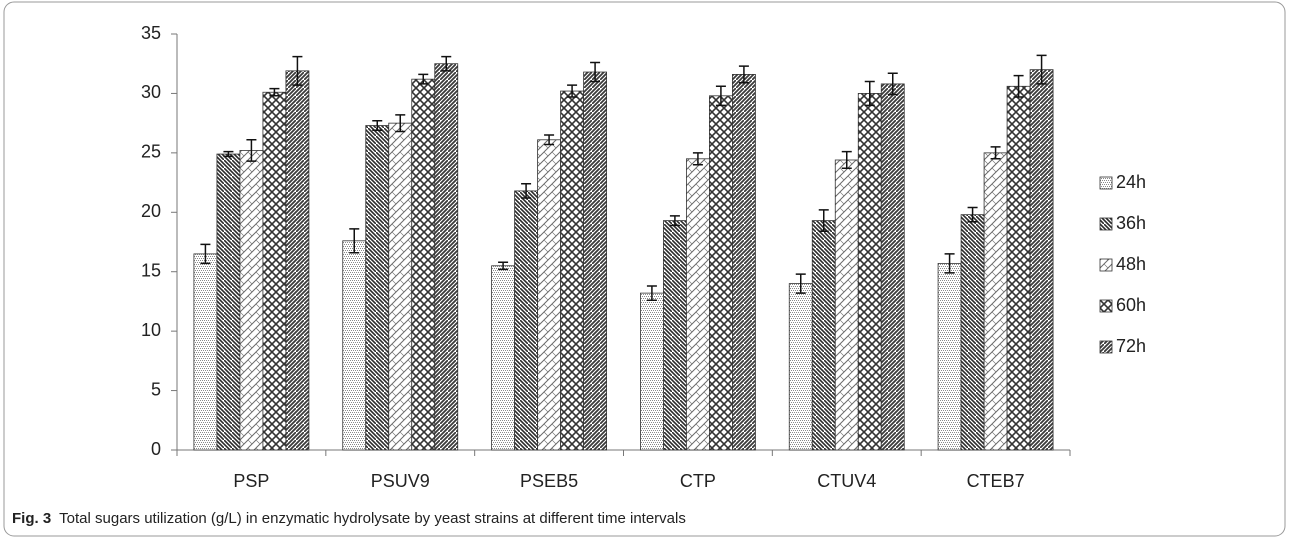 The image size is (1290, 544). What do you see at coordinates (1131, 346) in the screenshot?
I see `legend-label: 72h` at bounding box center [1131, 346].